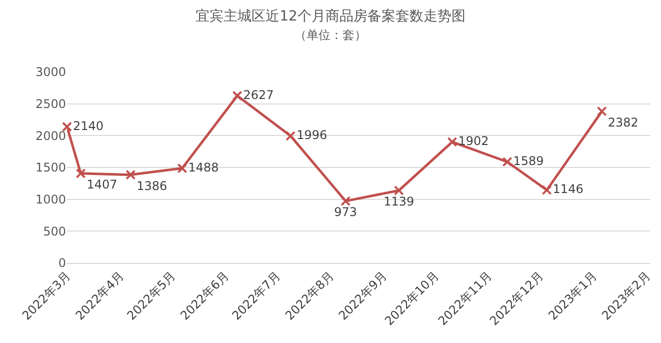  I want to click on data-label: 2627, so click(258, 95).